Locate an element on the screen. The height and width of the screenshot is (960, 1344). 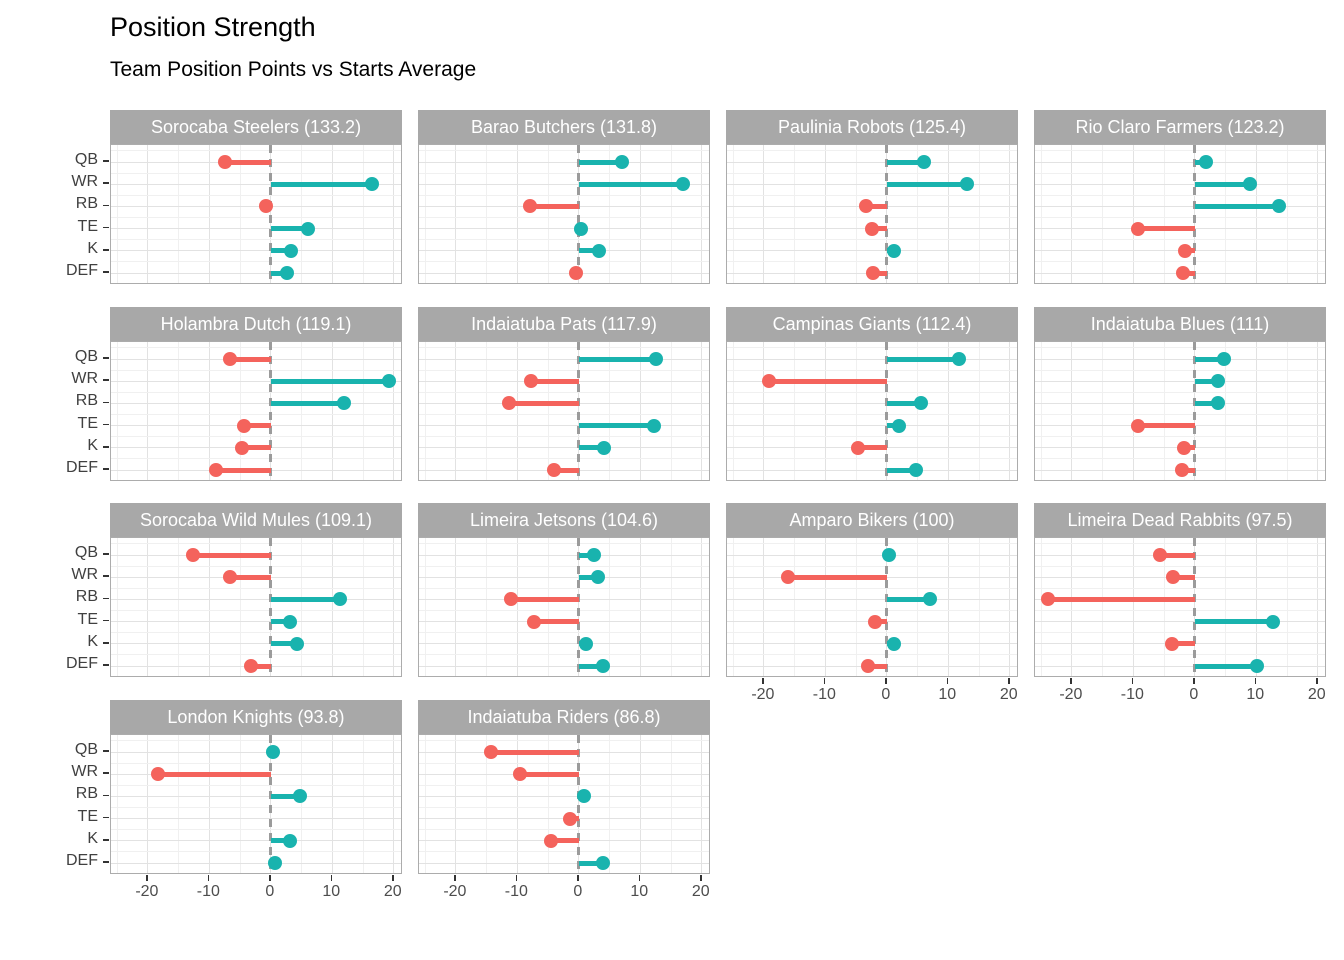
y-axis-label-RB: RB is located at coordinates (86, 597).